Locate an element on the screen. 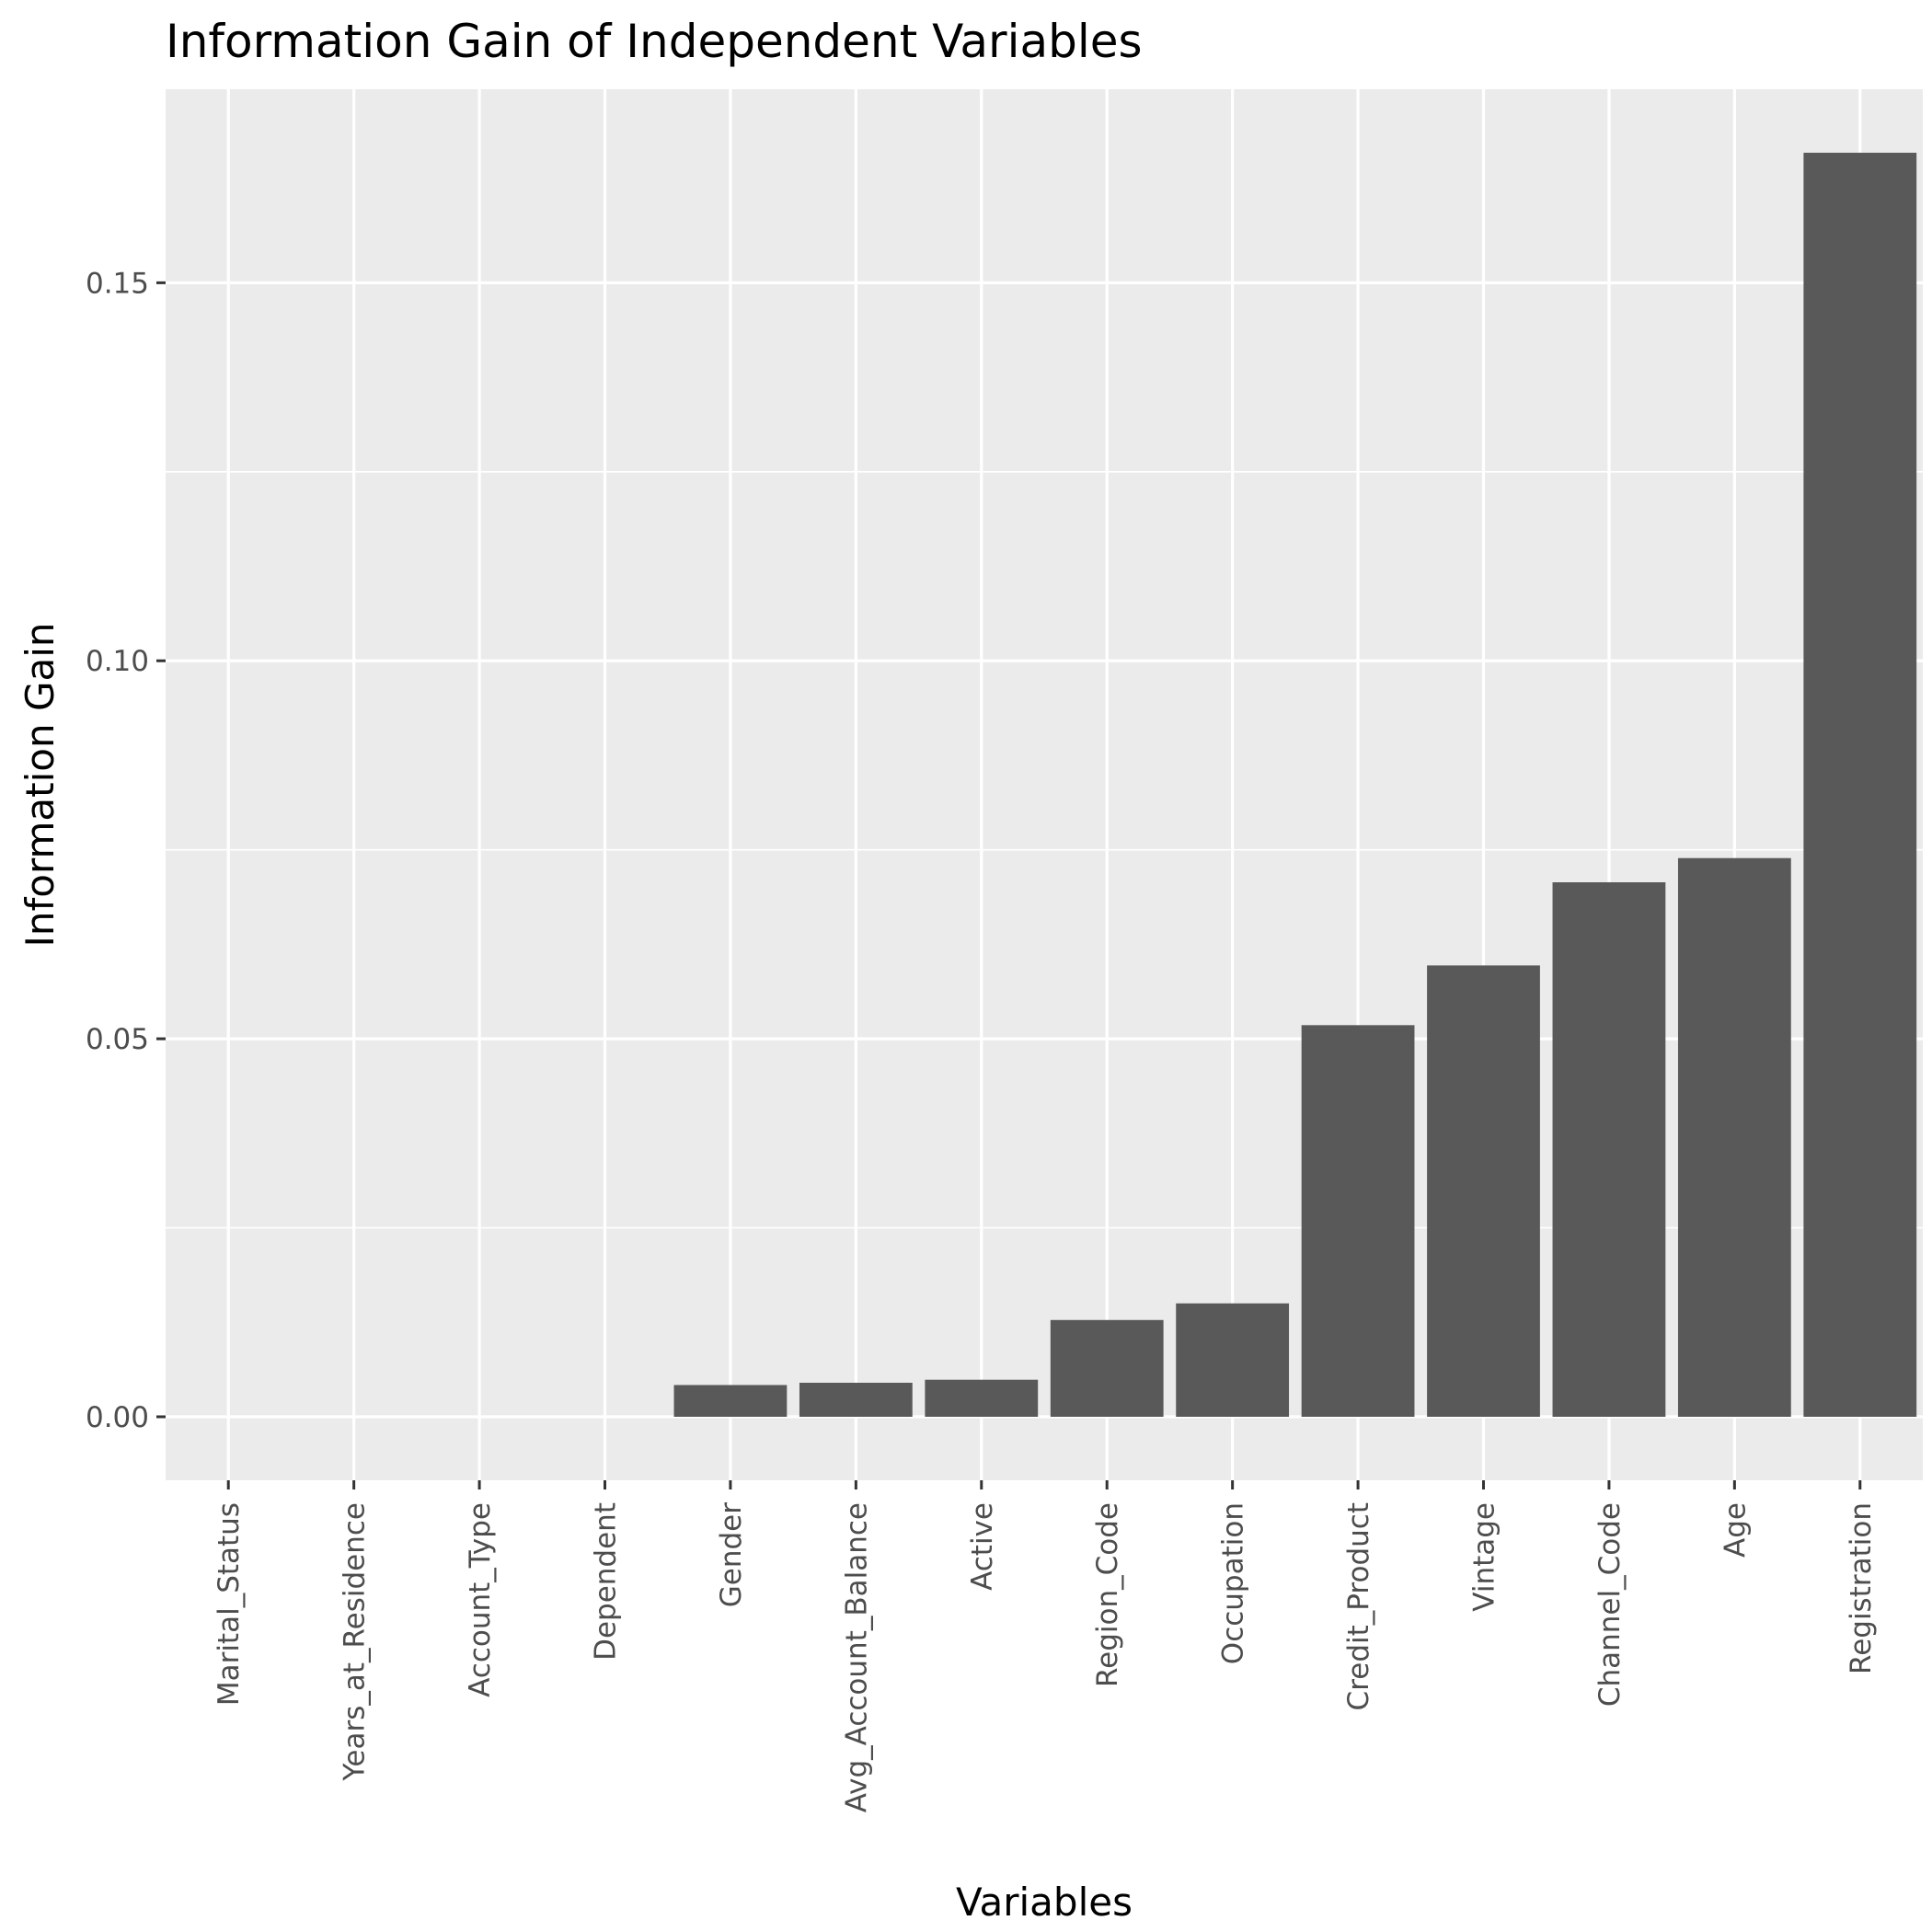  x-tick-label: Credit_Product is located at coordinates (1358, 1606).